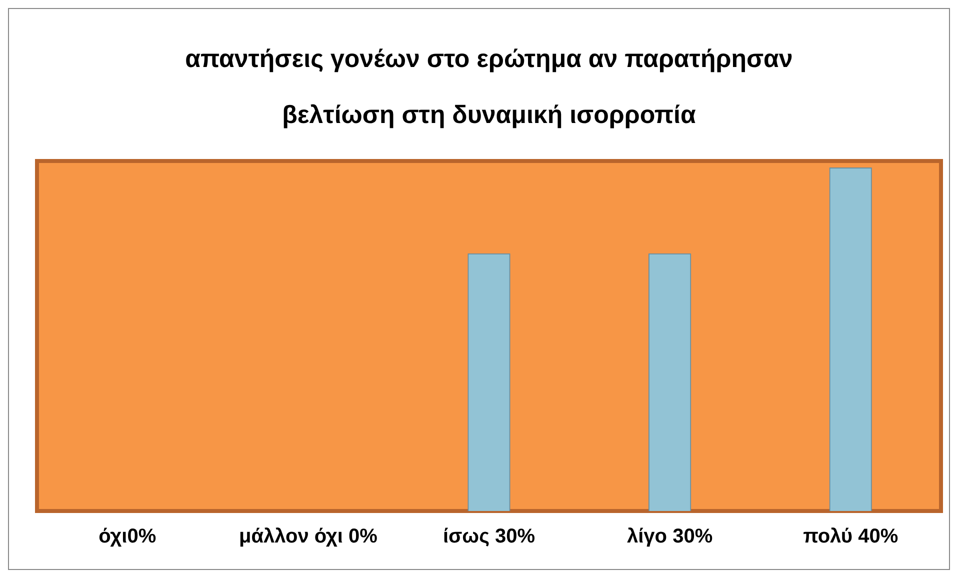 The height and width of the screenshot is (579, 960). Describe the element at coordinates (489, 537) in the screenshot. I see `x-tick-label: ίσως 30%` at that location.